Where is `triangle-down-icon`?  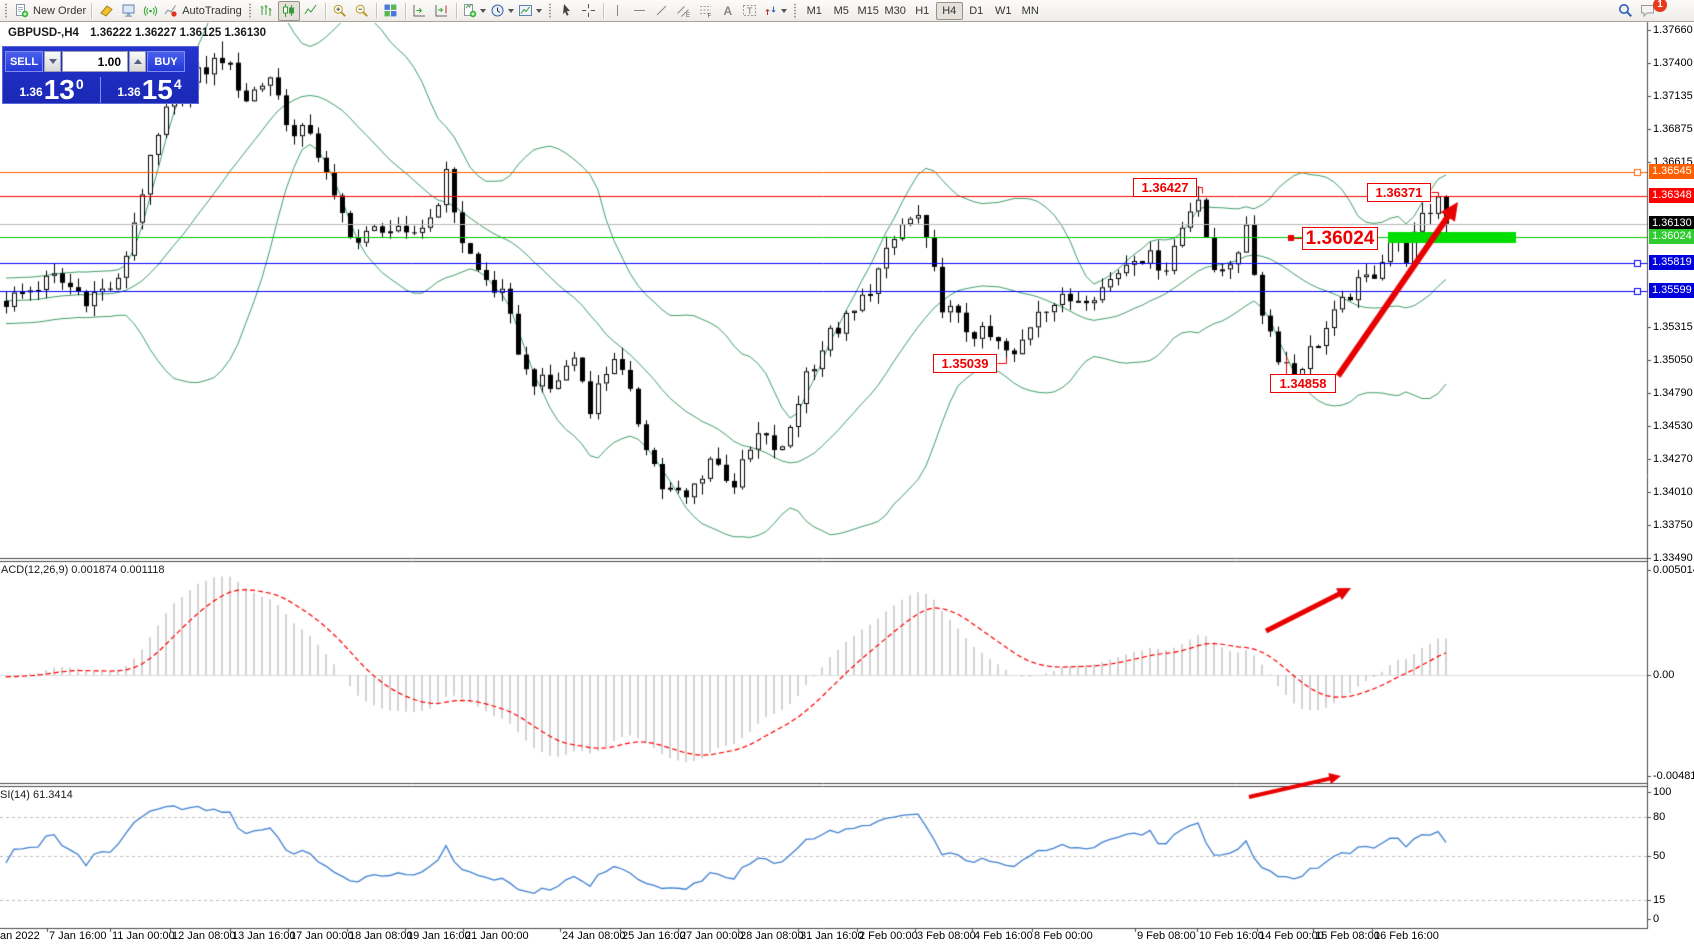 triangle-down-icon is located at coordinates (52, 61).